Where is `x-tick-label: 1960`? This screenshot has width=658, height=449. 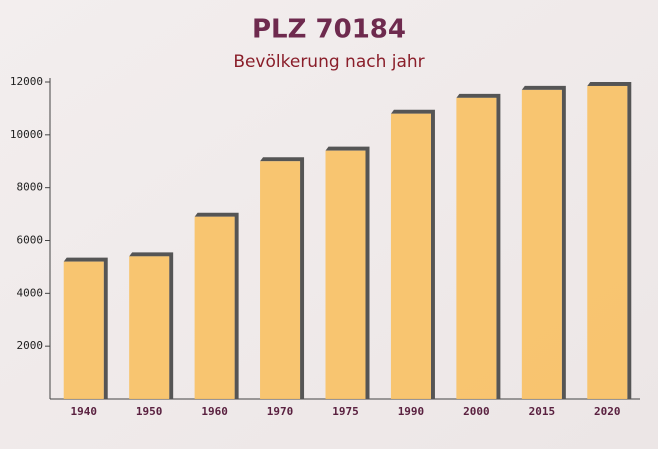 x-tick-label: 1960 is located at coordinates (214, 411).